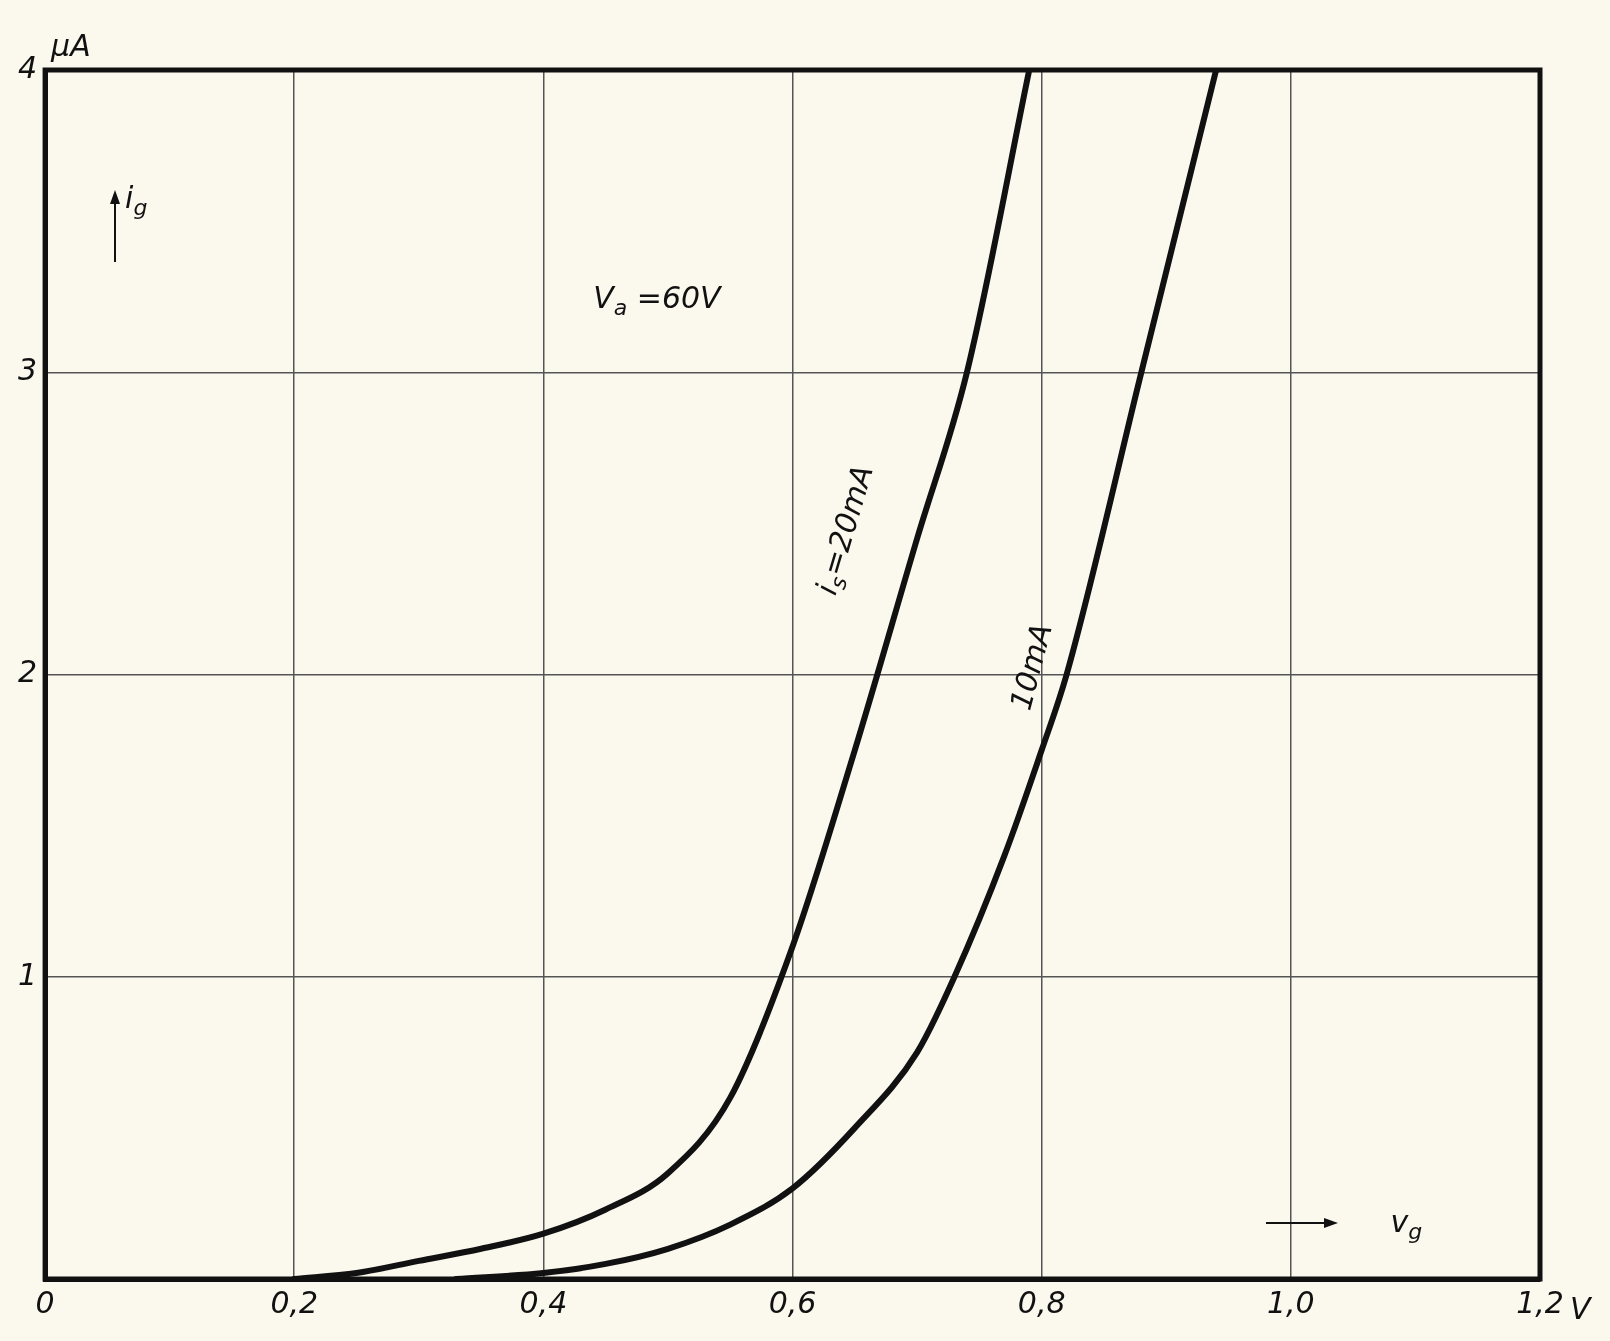 Image resolution: width=1610 pixels, height=1341 pixels. Describe the element at coordinates (1581, 1308) in the screenshot. I see `x-axis-title: V` at that location.